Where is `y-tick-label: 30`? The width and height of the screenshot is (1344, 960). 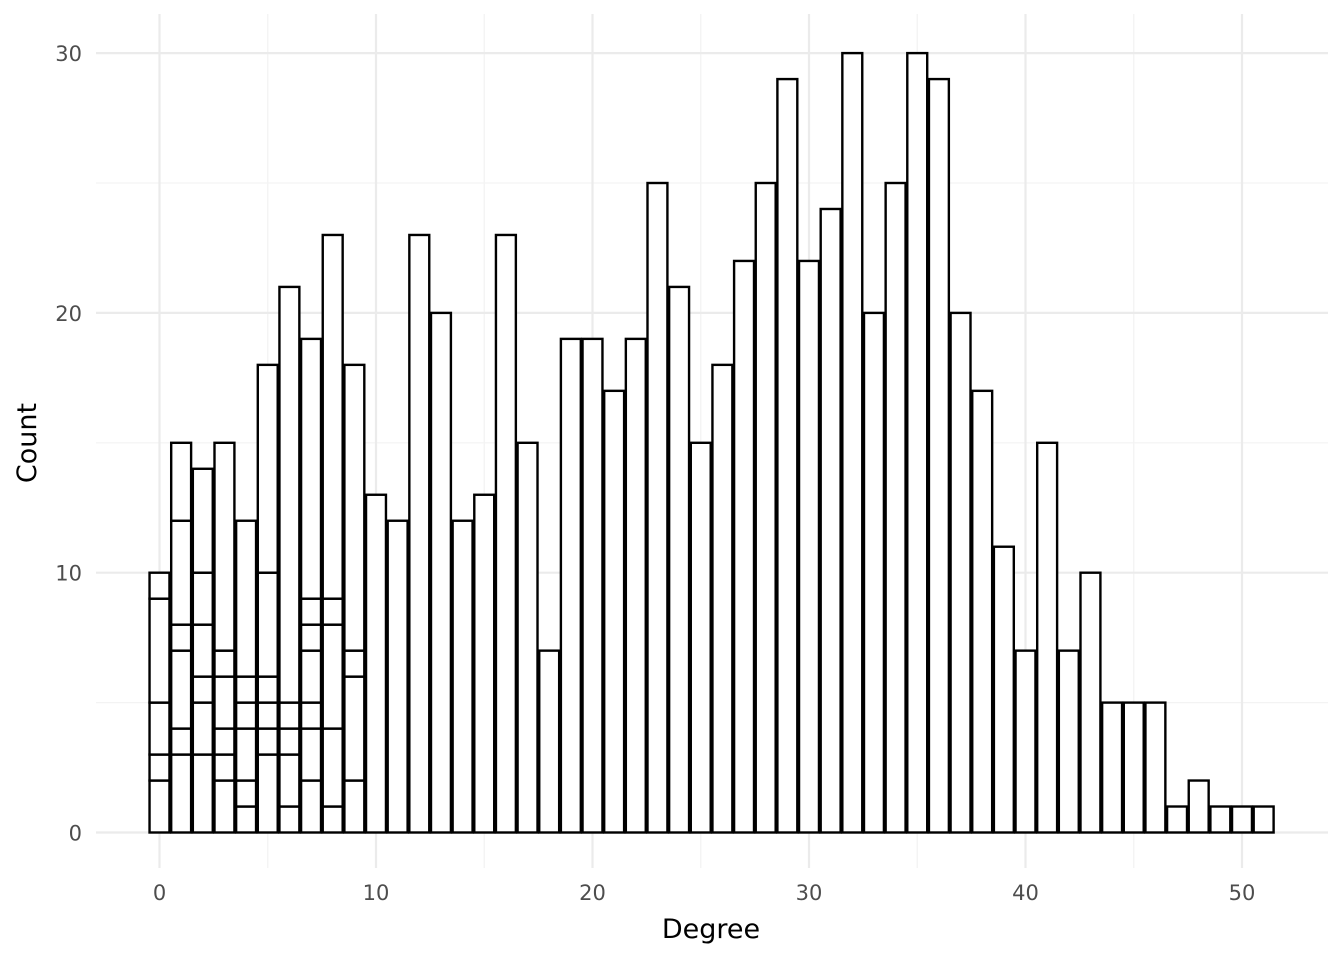
y-tick-label: 30 is located at coordinates (68, 54).